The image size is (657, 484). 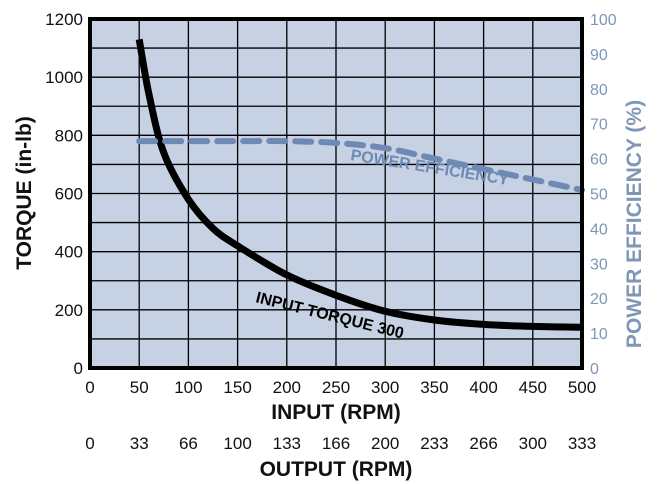 I want to click on x2-axis-ticks: 0 33 66 100 133 166 200 233 266 300 333, so click(x=340, y=443).